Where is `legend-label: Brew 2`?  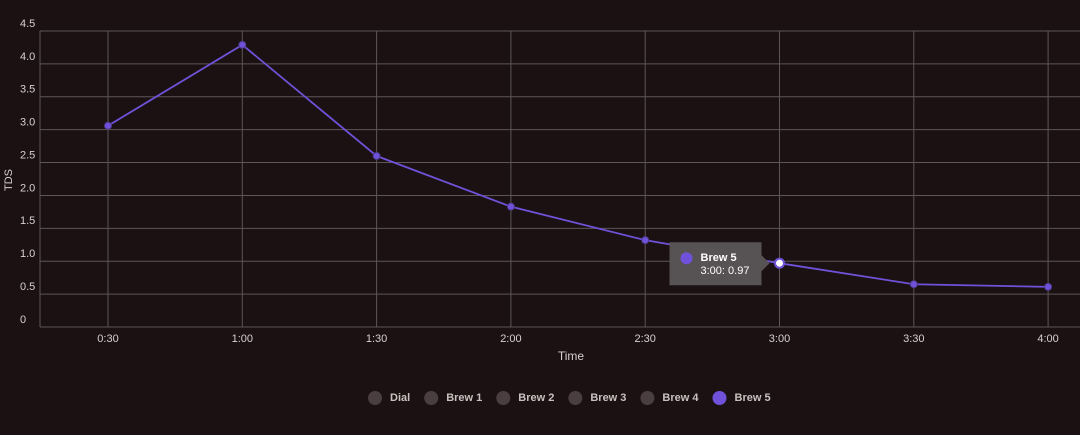 legend-label: Brew 2 is located at coordinates (536, 398).